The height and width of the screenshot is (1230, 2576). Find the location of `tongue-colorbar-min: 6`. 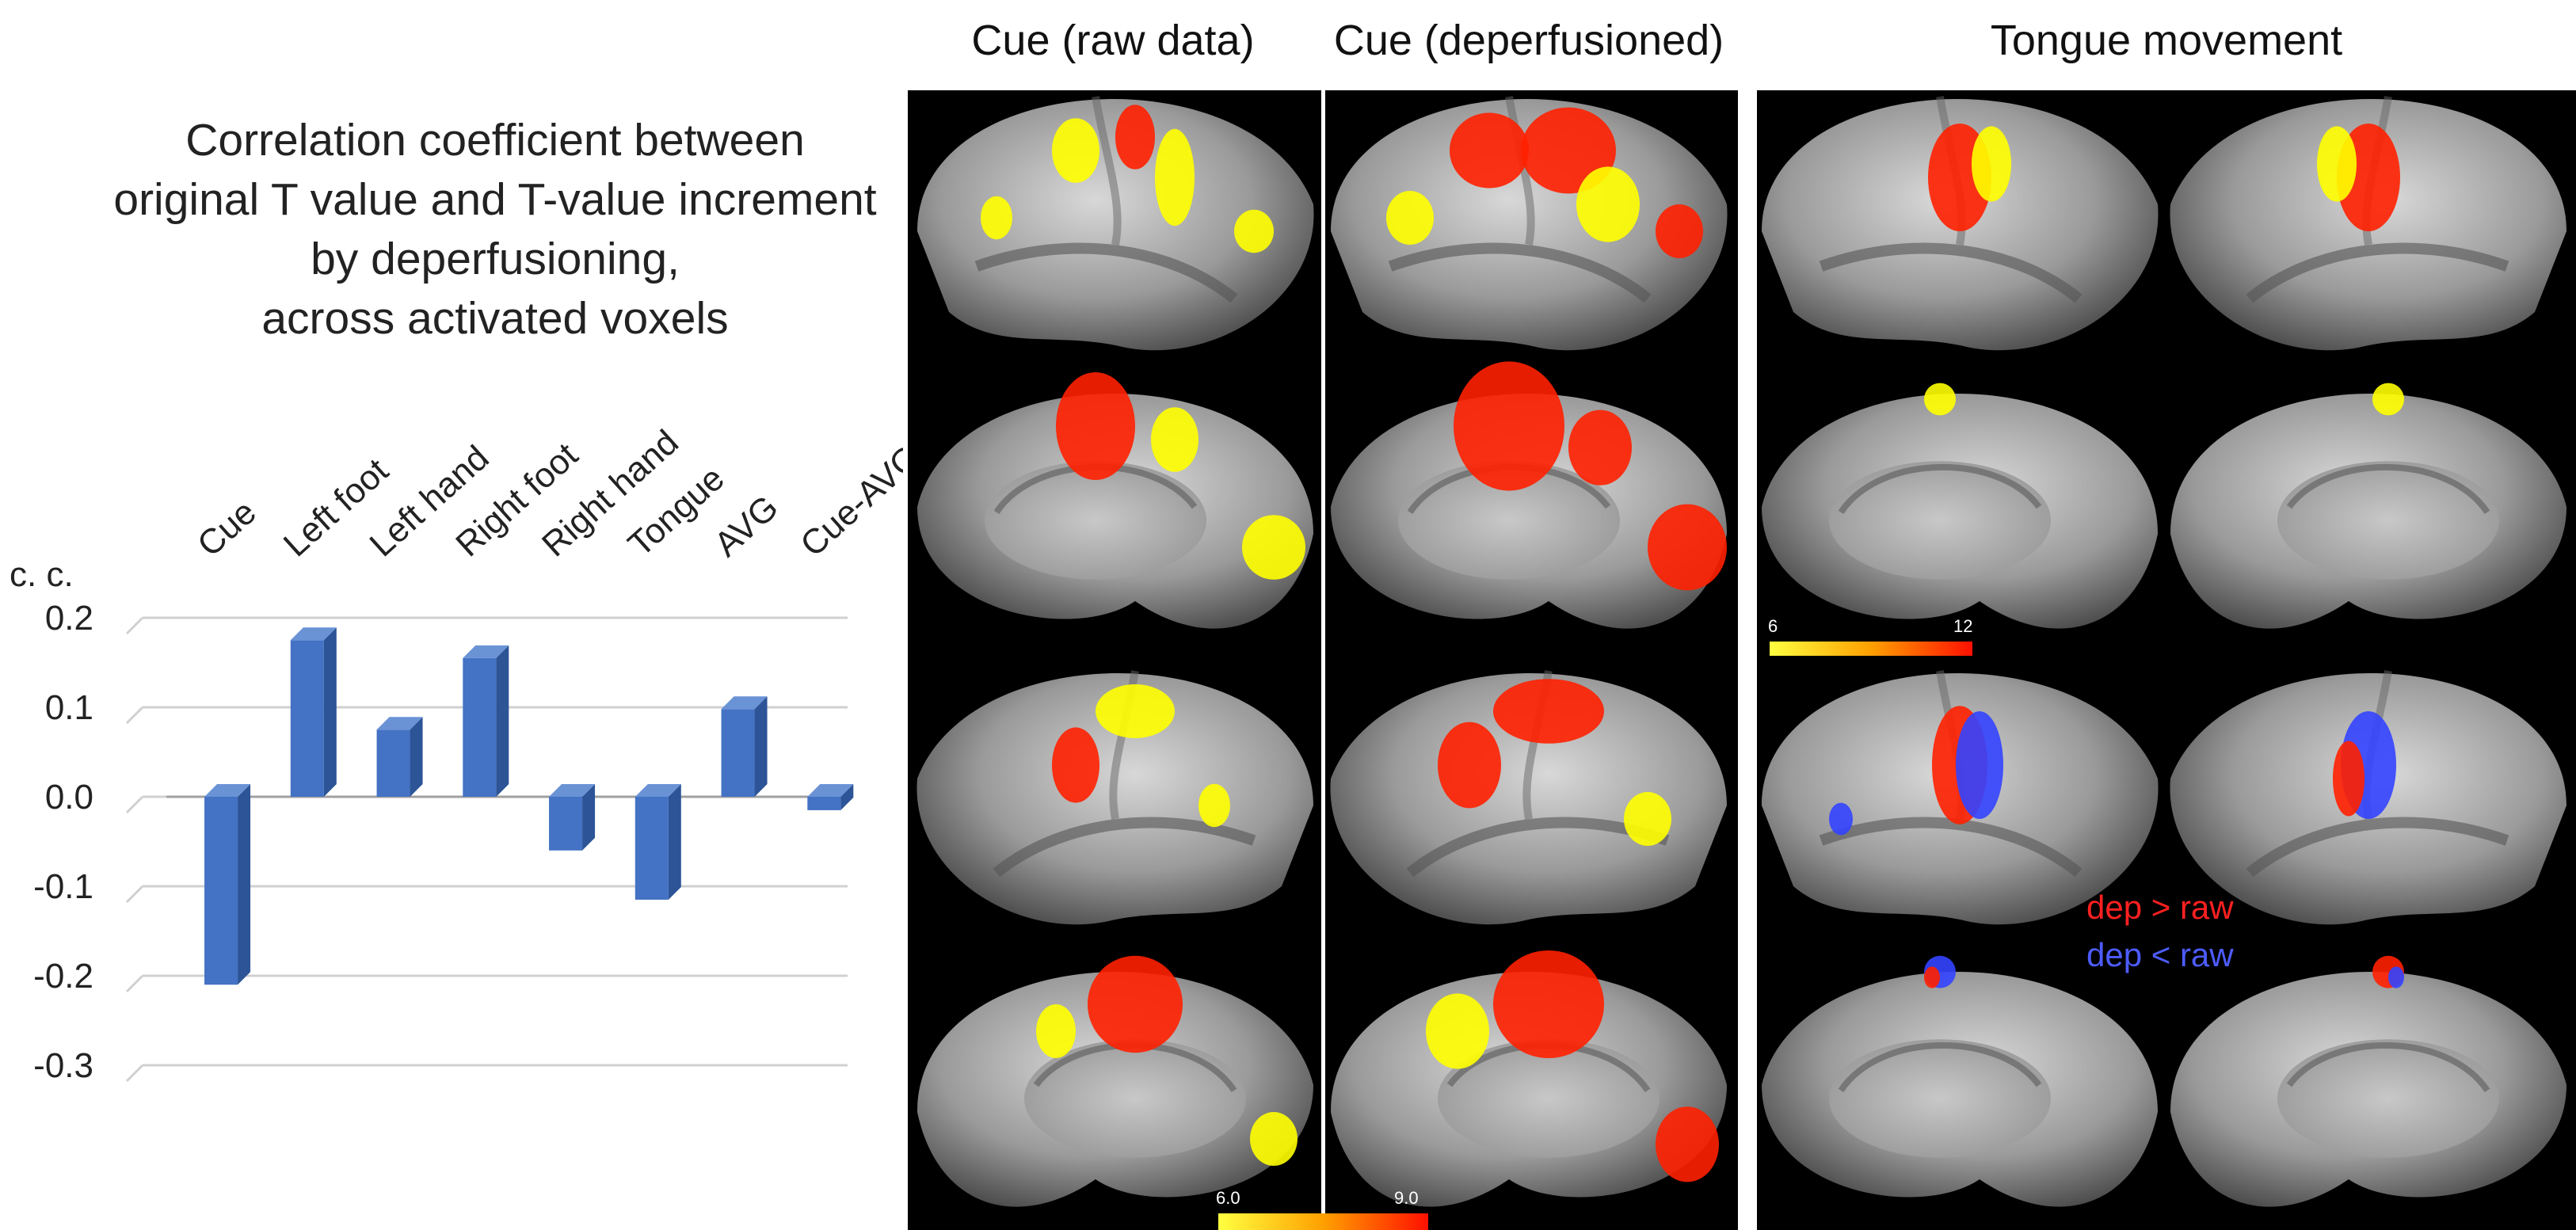

tongue-colorbar-min: 6 is located at coordinates (1773, 626).